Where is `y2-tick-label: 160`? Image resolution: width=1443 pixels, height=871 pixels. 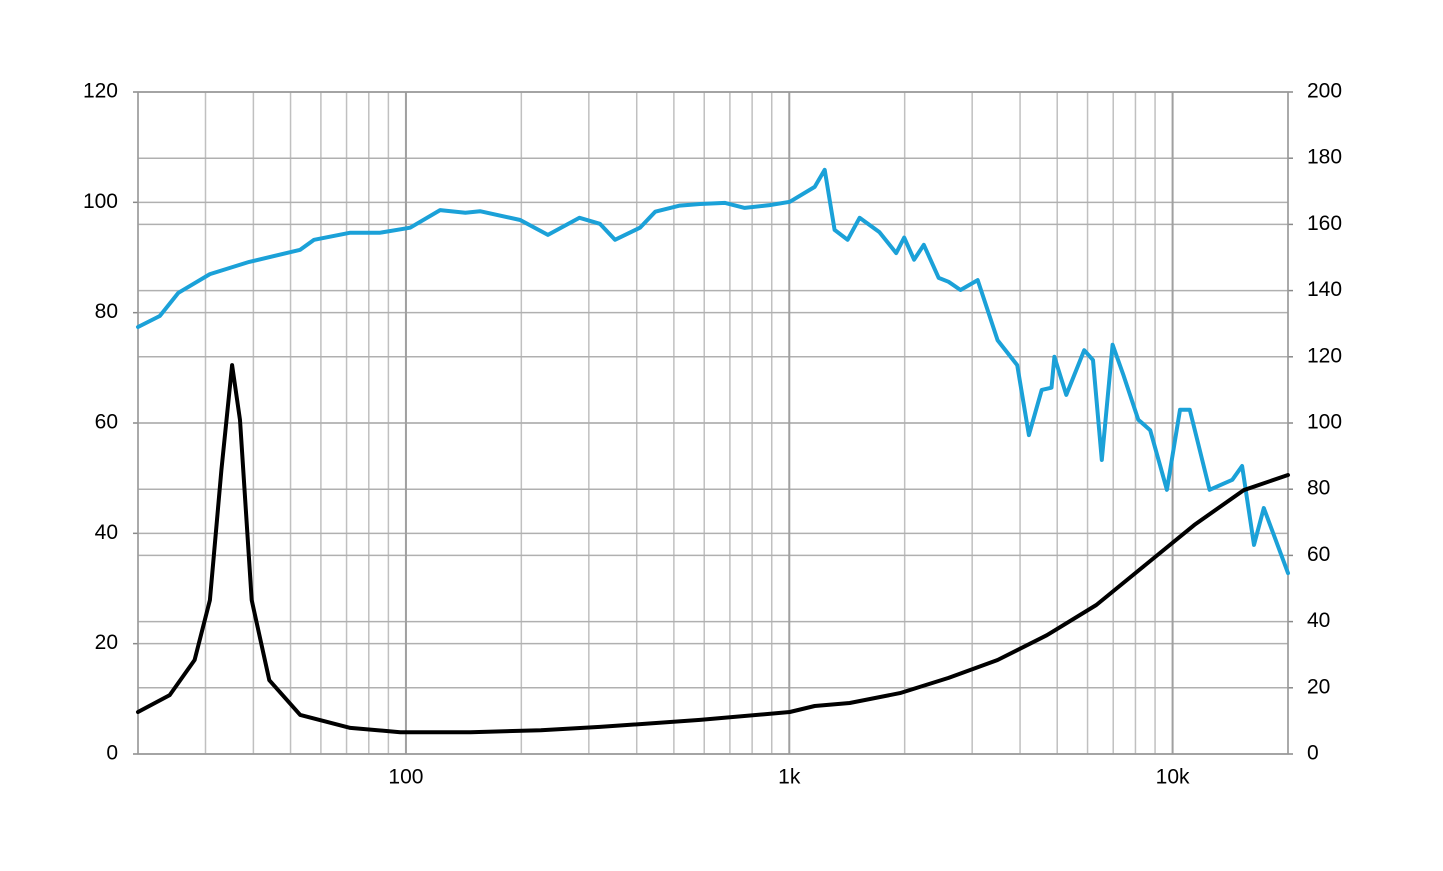 y2-tick-label: 160 is located at coordinates (1324, 223).